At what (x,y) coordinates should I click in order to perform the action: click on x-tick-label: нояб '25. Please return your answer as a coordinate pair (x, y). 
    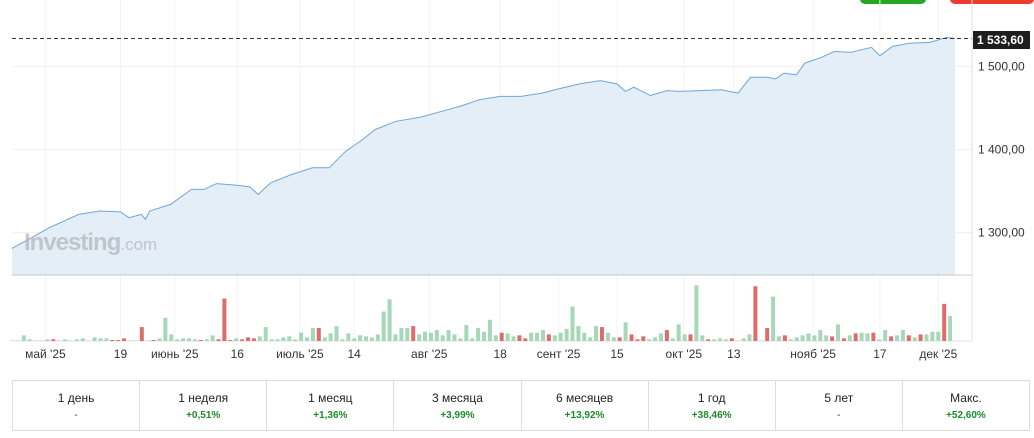
    Looking at the image, I should click on (813, 354).